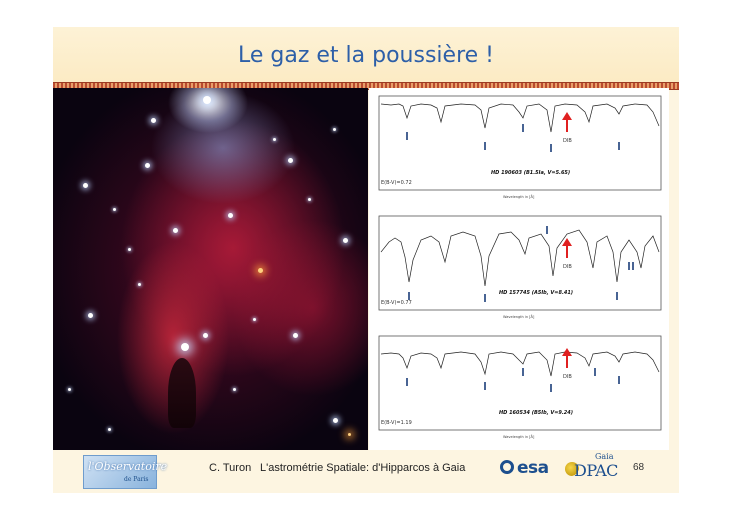 The width and height of the screenshot is (731, 517). I want to click on gaia-label: Gaia, so click(604, 456).